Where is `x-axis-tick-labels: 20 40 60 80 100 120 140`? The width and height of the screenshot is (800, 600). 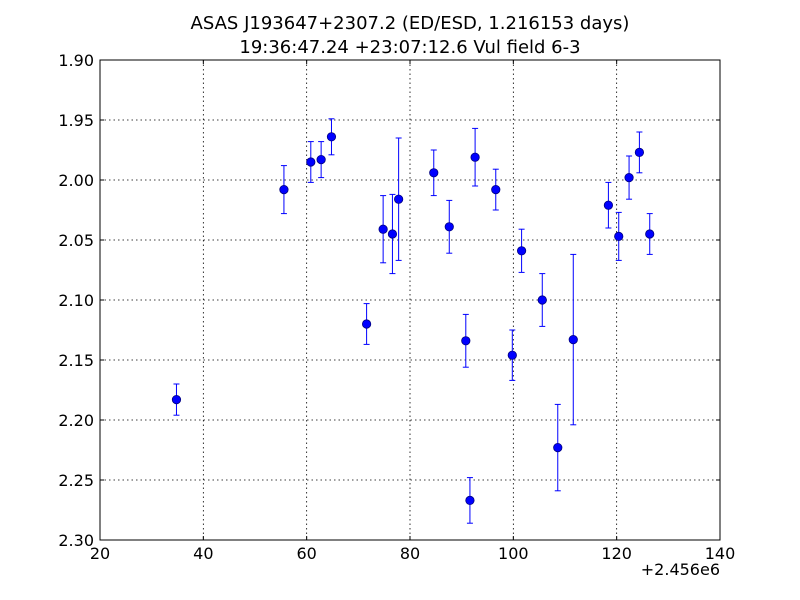 x-axis-tick-labels: 20 40 60 80 100 120 140 is located at coordinates (412, 553).